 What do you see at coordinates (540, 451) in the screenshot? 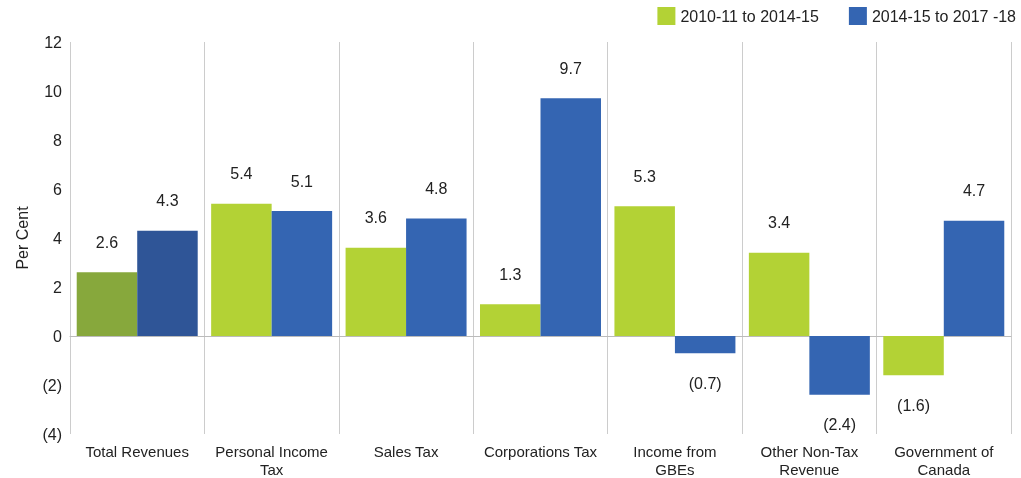
I see `x-tick-label: Corporations Tax` at bounding box center [540, 451].